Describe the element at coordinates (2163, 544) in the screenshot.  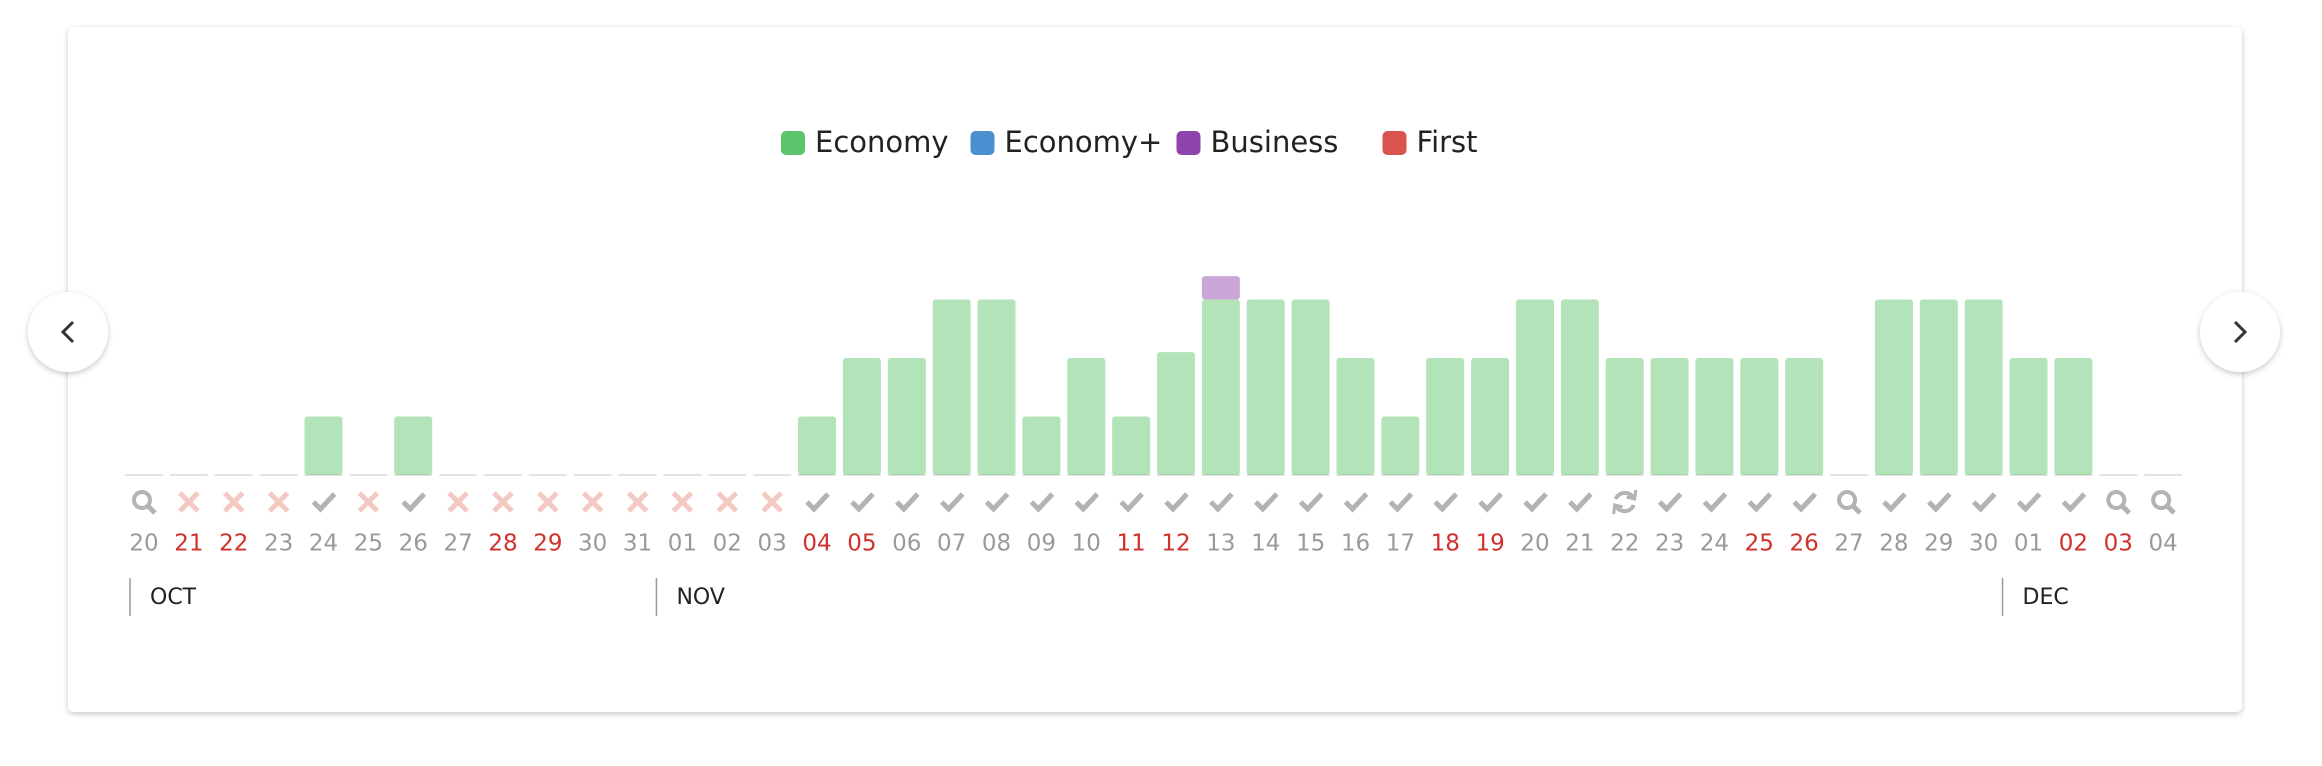
I see `day-label: 04` at that location.